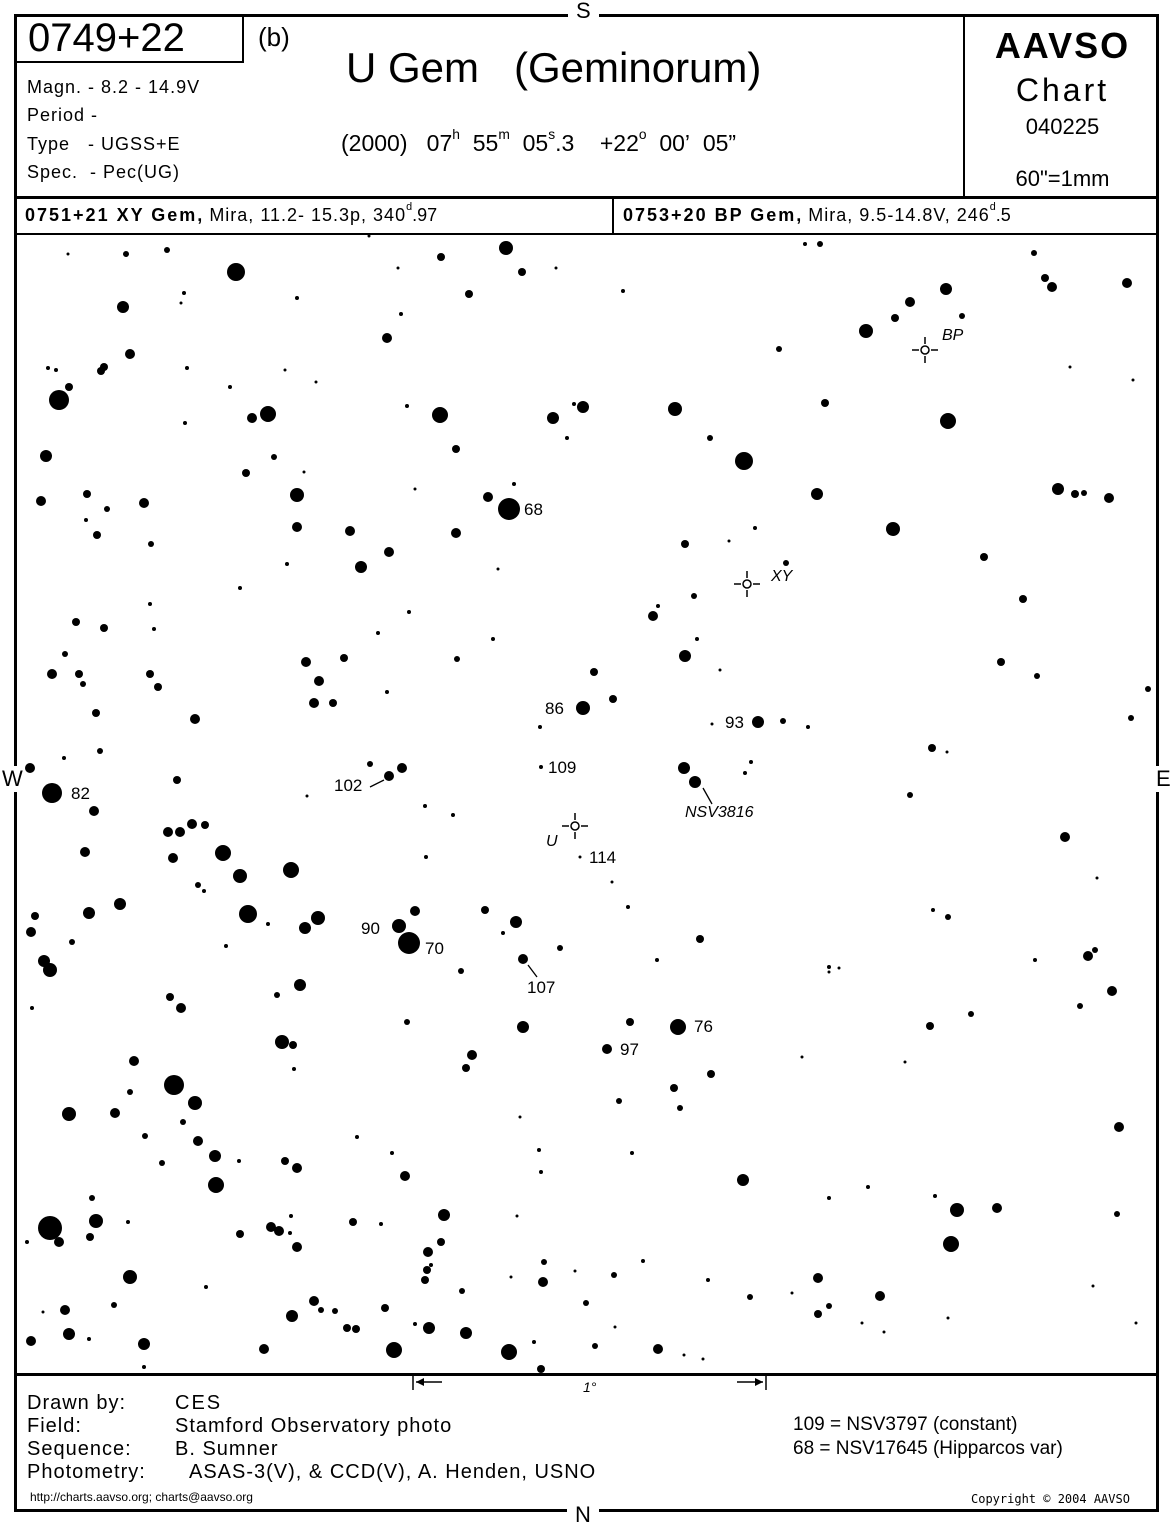 The height and width of the screenshot is (1527, 1172). What do you see at coordinates (79, 1449) in the screenshot?
I see `sequence-label: Sequence:` at bounding box center [79, 1449].